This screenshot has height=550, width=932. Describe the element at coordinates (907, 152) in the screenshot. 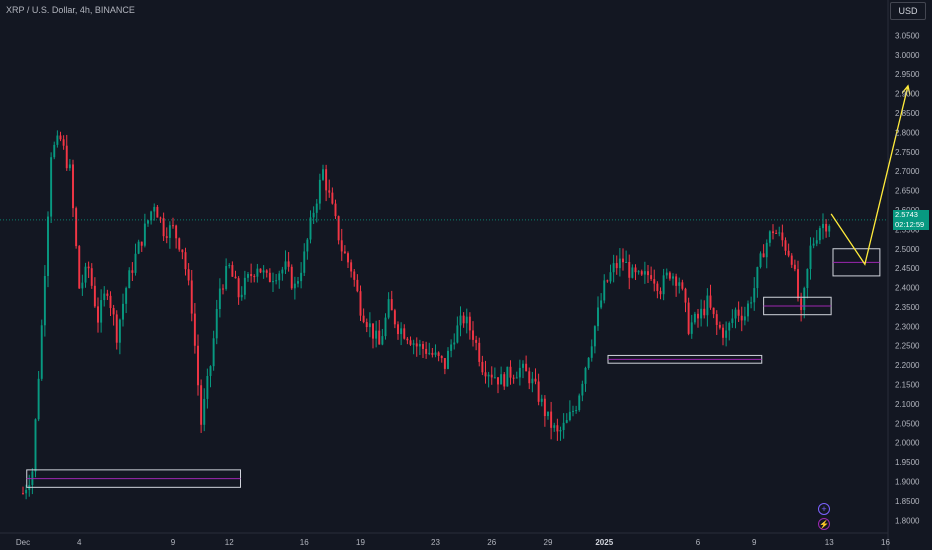

I see `price-tick-label: 2.7500` at that location.